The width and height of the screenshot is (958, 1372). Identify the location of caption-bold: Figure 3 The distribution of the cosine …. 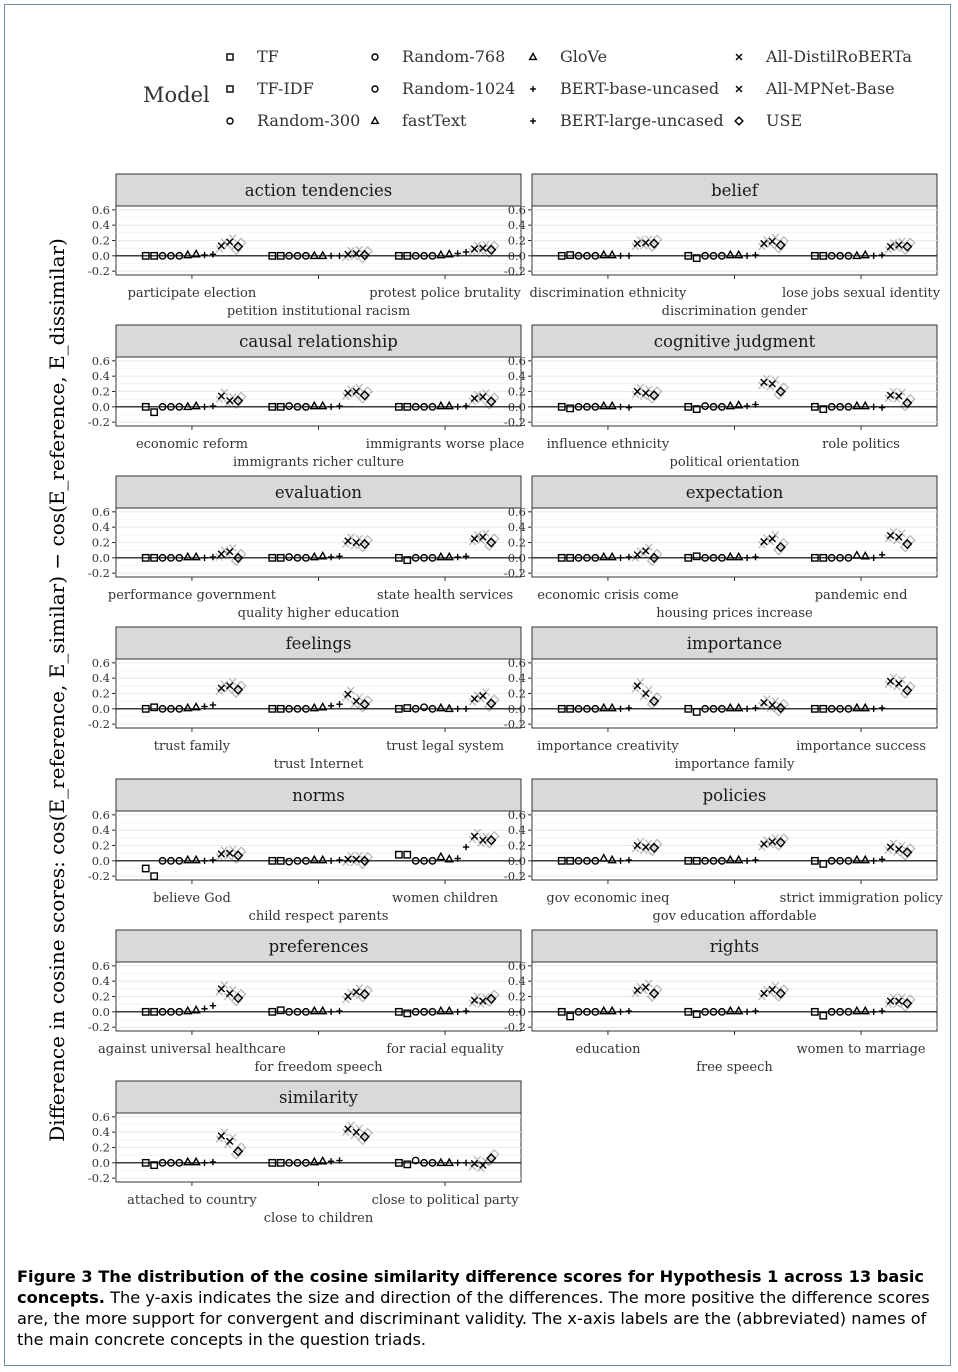
(471, 1287).